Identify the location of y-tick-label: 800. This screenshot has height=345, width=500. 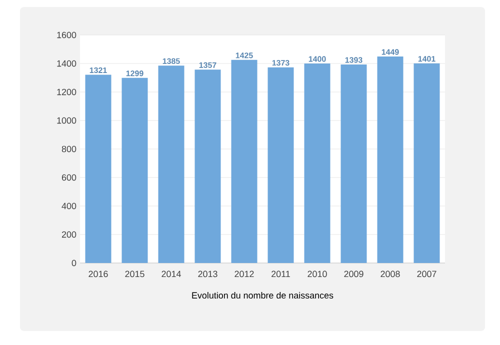
(69, 149).